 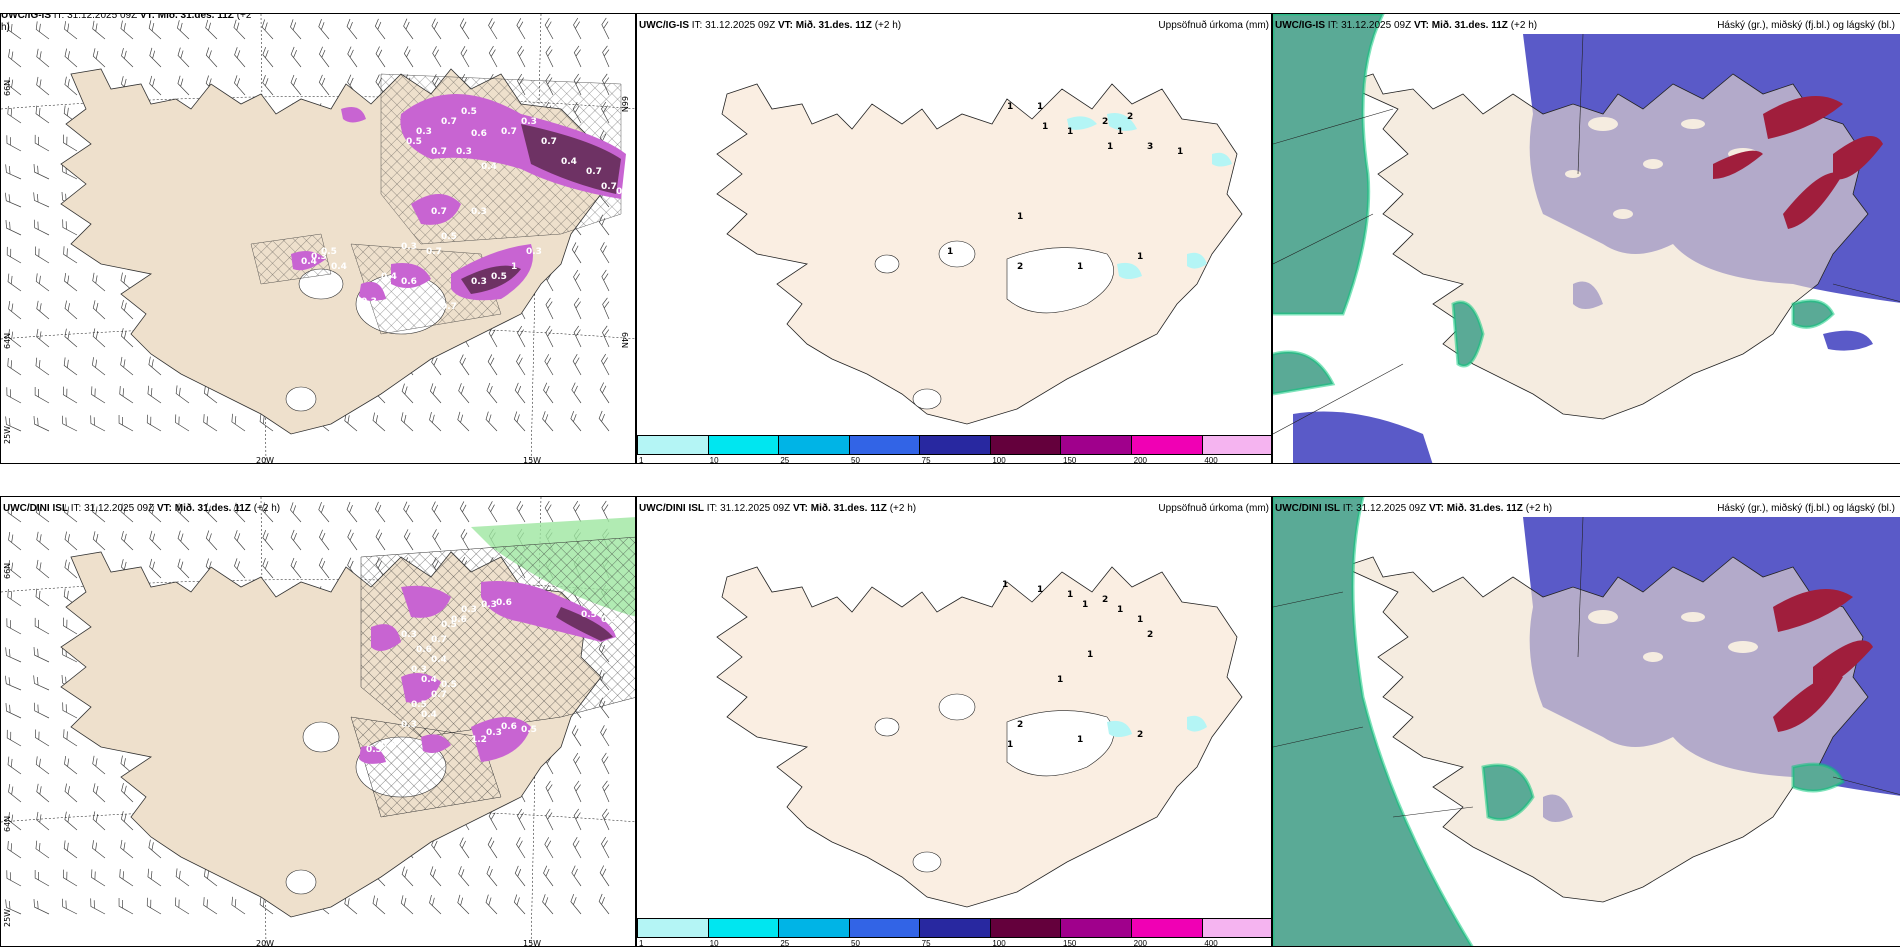 I want to click on contour-label: 0.4, so click(x=439, y=660).